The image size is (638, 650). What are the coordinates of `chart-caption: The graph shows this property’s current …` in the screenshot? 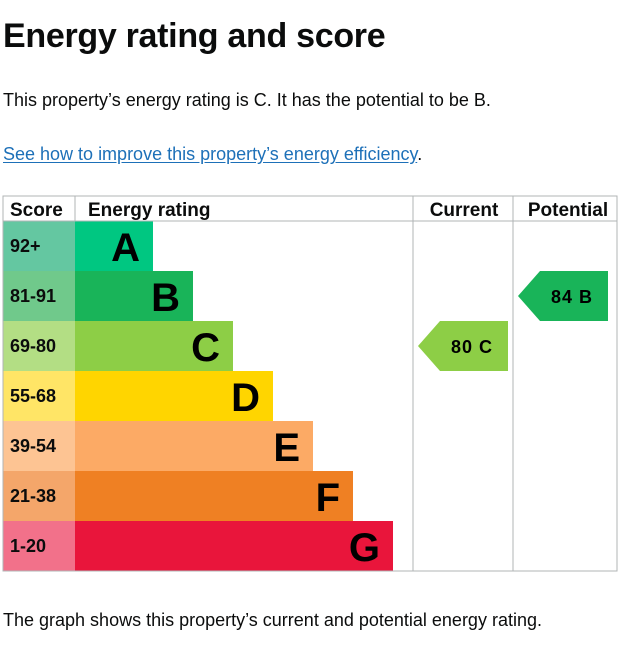 It's located at (272, 620).